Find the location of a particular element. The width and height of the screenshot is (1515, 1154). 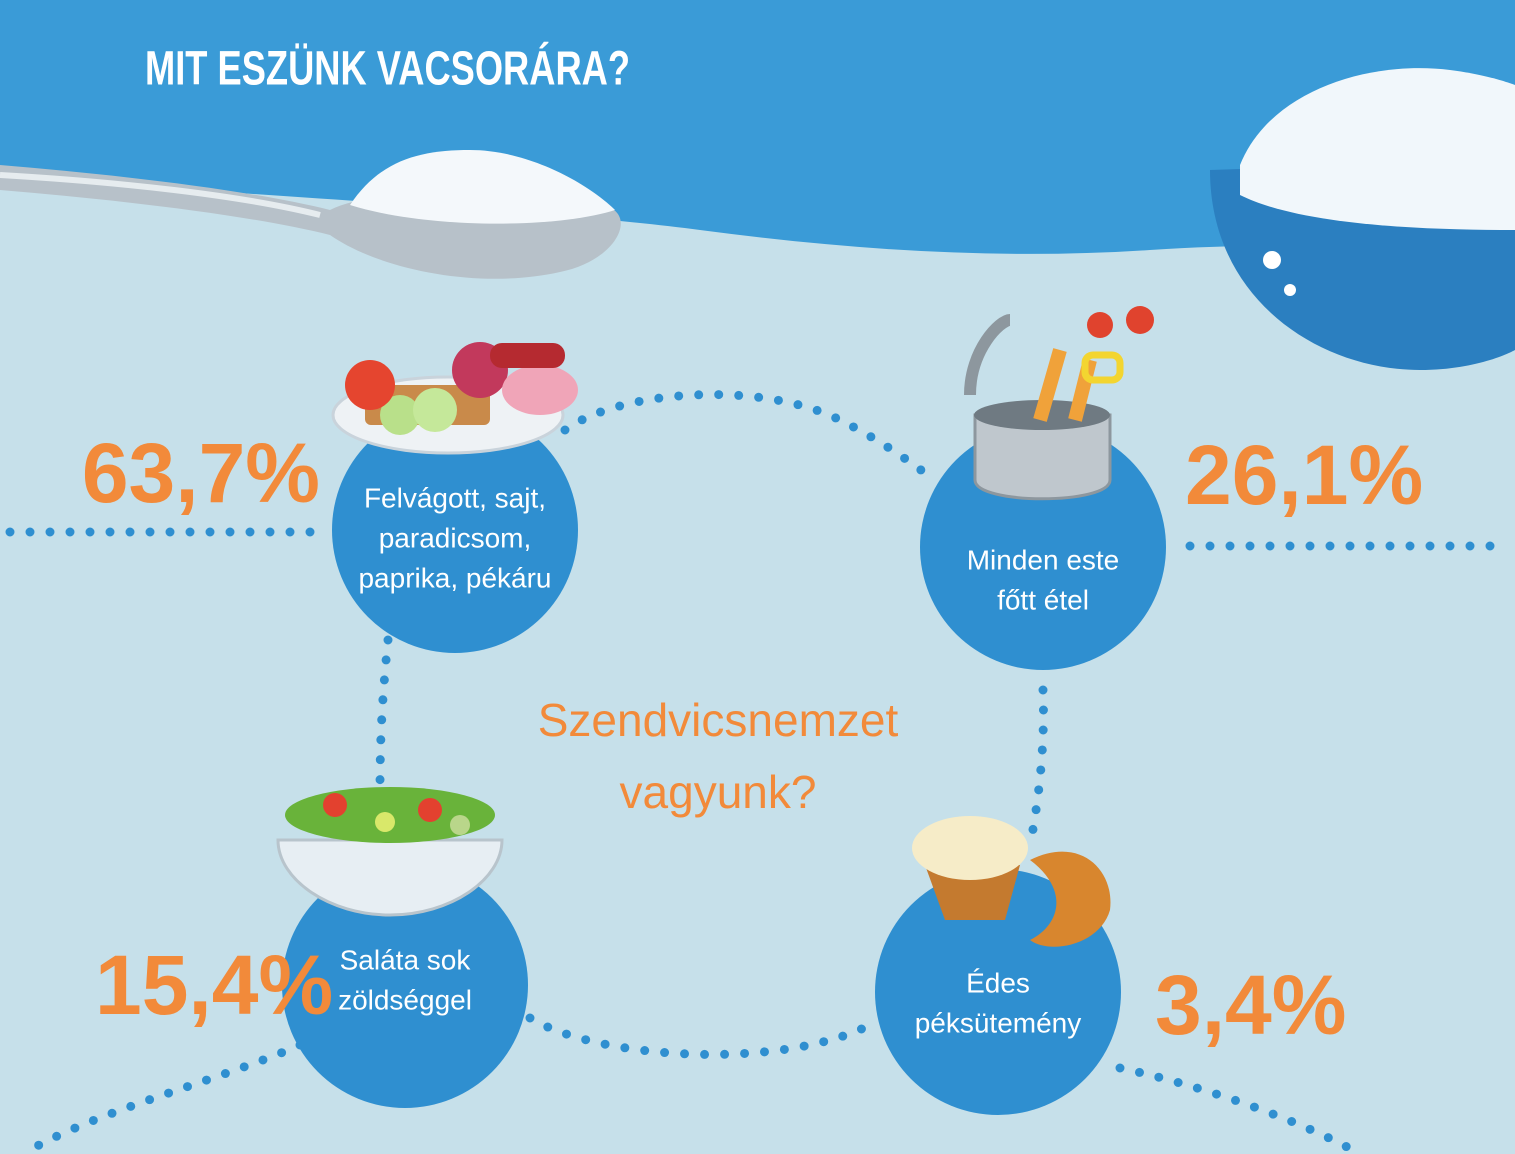

item-label: paradicsom, is located at coordinates (455, 537).